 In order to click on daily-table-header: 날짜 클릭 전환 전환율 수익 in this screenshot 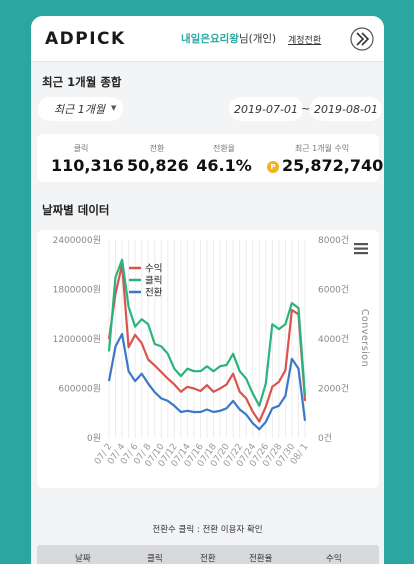, I will do `click(208, 554)`.